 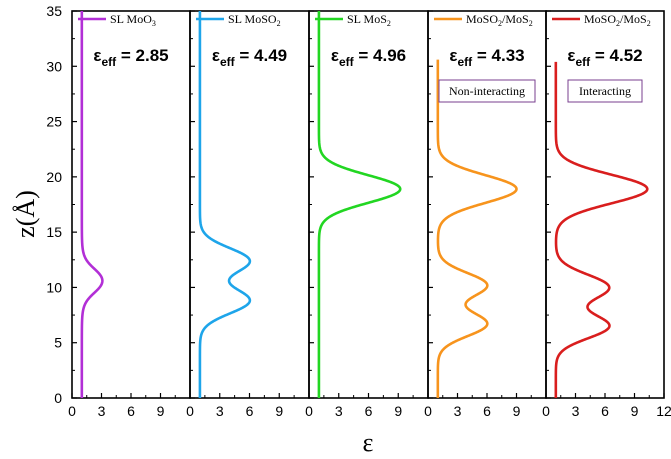 What do you see at coordinates (54, 287) in the screenshot?
I see `y-tick-label: 10` at bounding box center [54, 287].